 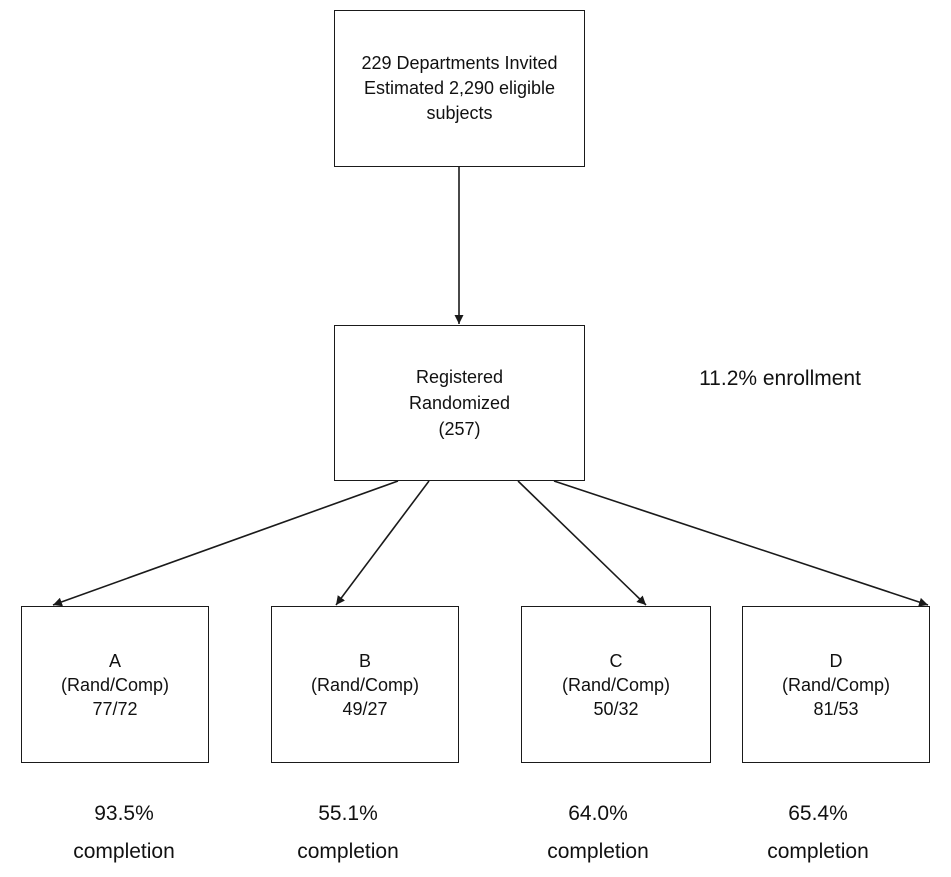 I want to click on arm-c-completion-pct: 64.0%, so click(x=598, y=813).